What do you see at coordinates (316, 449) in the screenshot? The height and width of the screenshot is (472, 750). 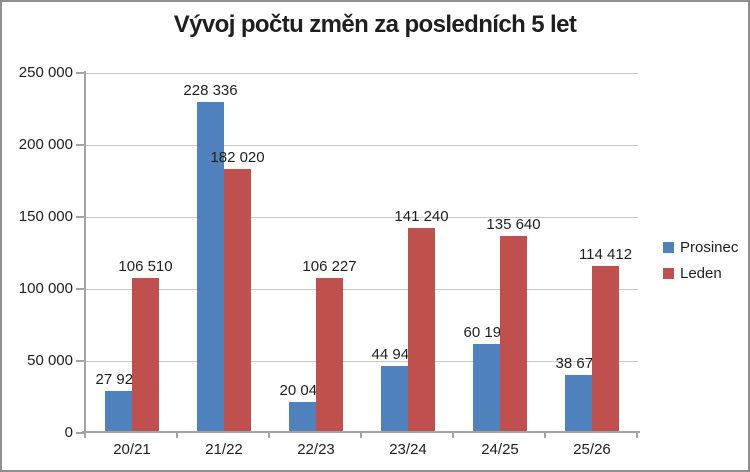 I see `x-axis-category-label: 22/23` at bounding box center [316, 449].